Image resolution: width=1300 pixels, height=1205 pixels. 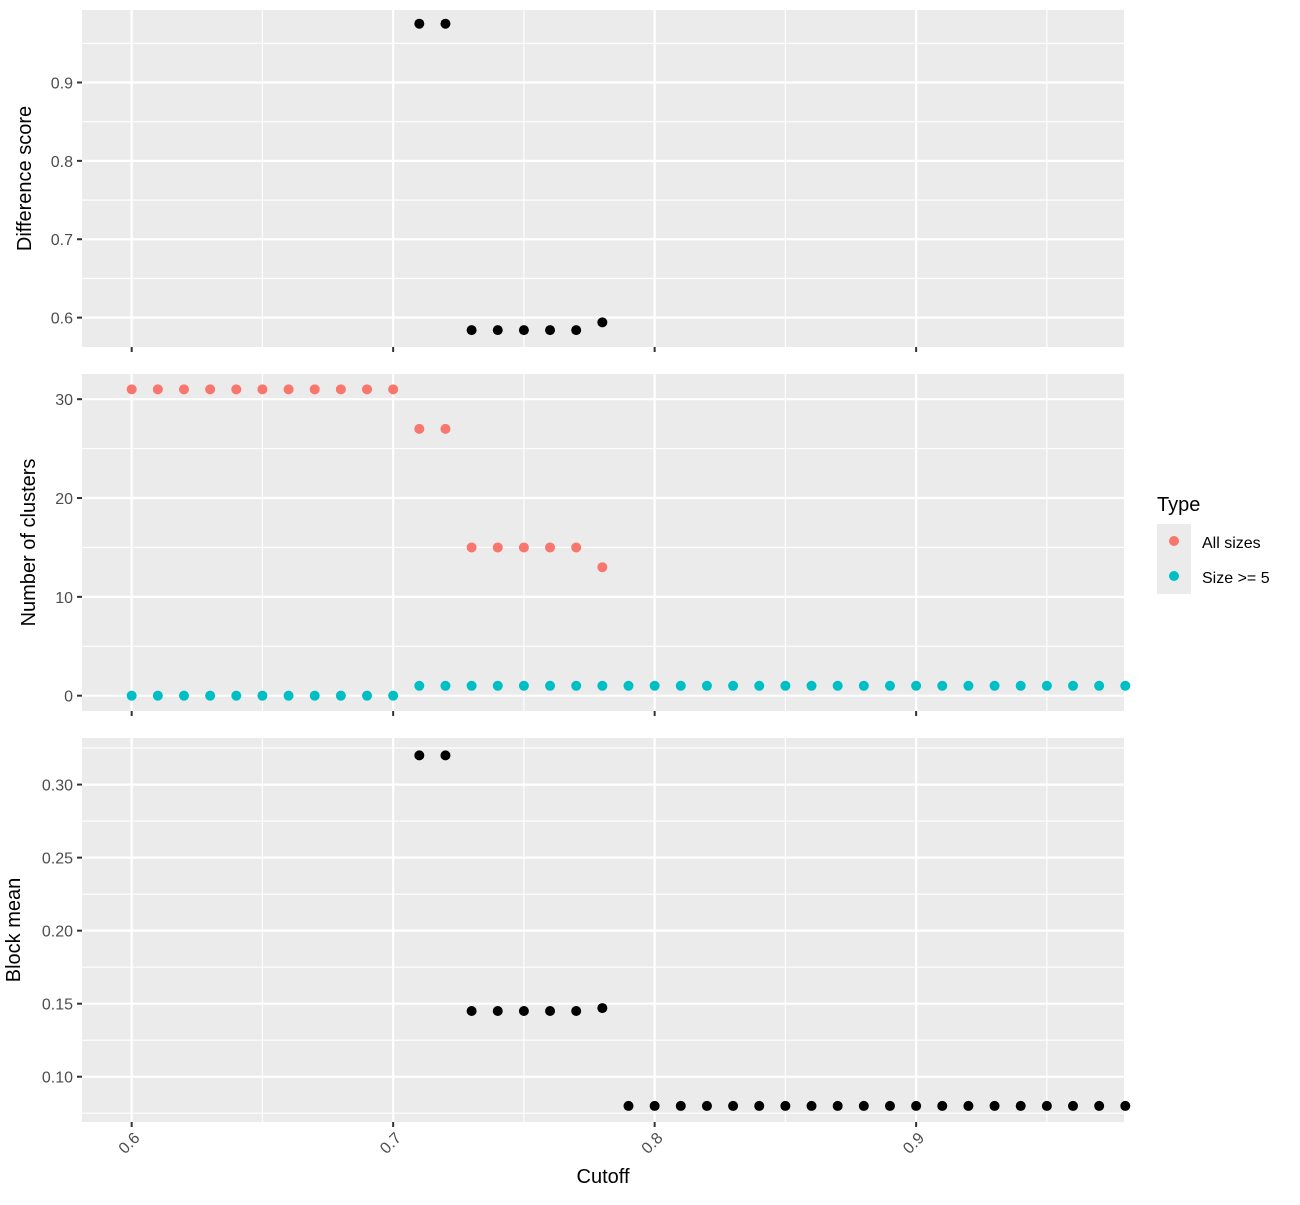 What do you see at coordinates (367, 478) in the screenshot?
I see `series-all-sizes` at bounding box center [367, 478].